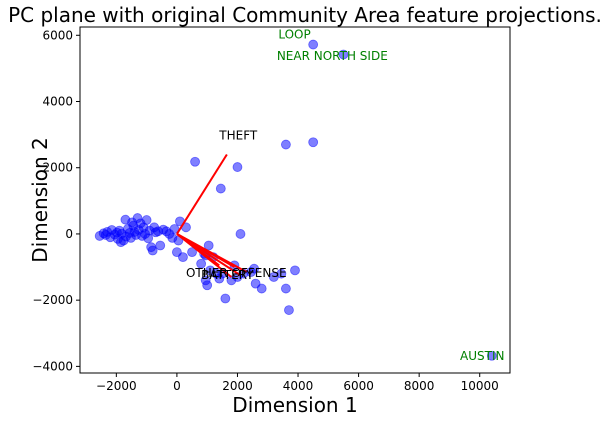  I want to click on y-axis-ticks: −4000 −2000 0 2000 4000 6000, so click(56, 200).